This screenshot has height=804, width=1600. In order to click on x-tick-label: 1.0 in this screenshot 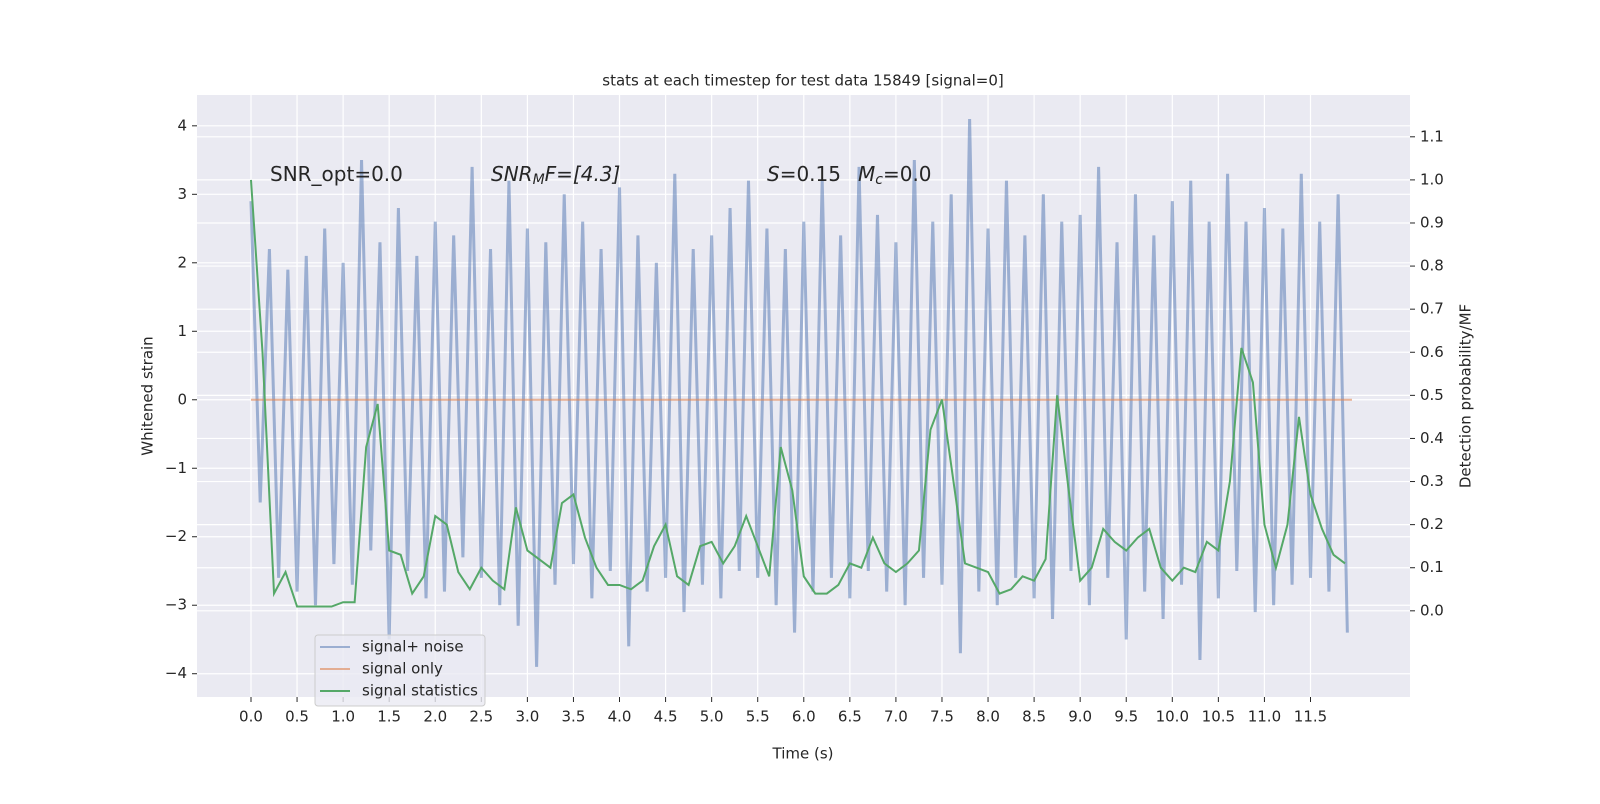, I will do `click(343, 717)`.